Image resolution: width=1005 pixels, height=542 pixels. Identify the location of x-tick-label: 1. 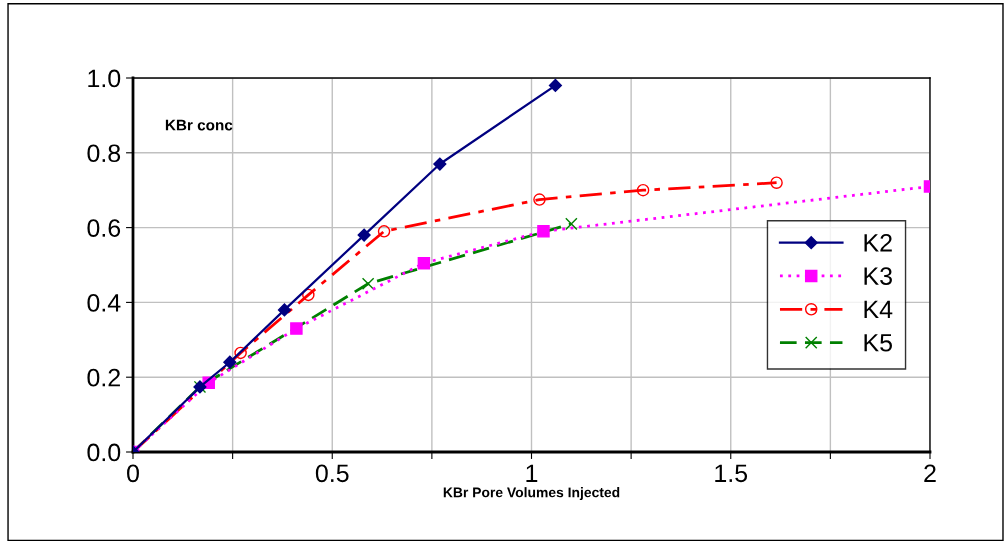
(532, 473).